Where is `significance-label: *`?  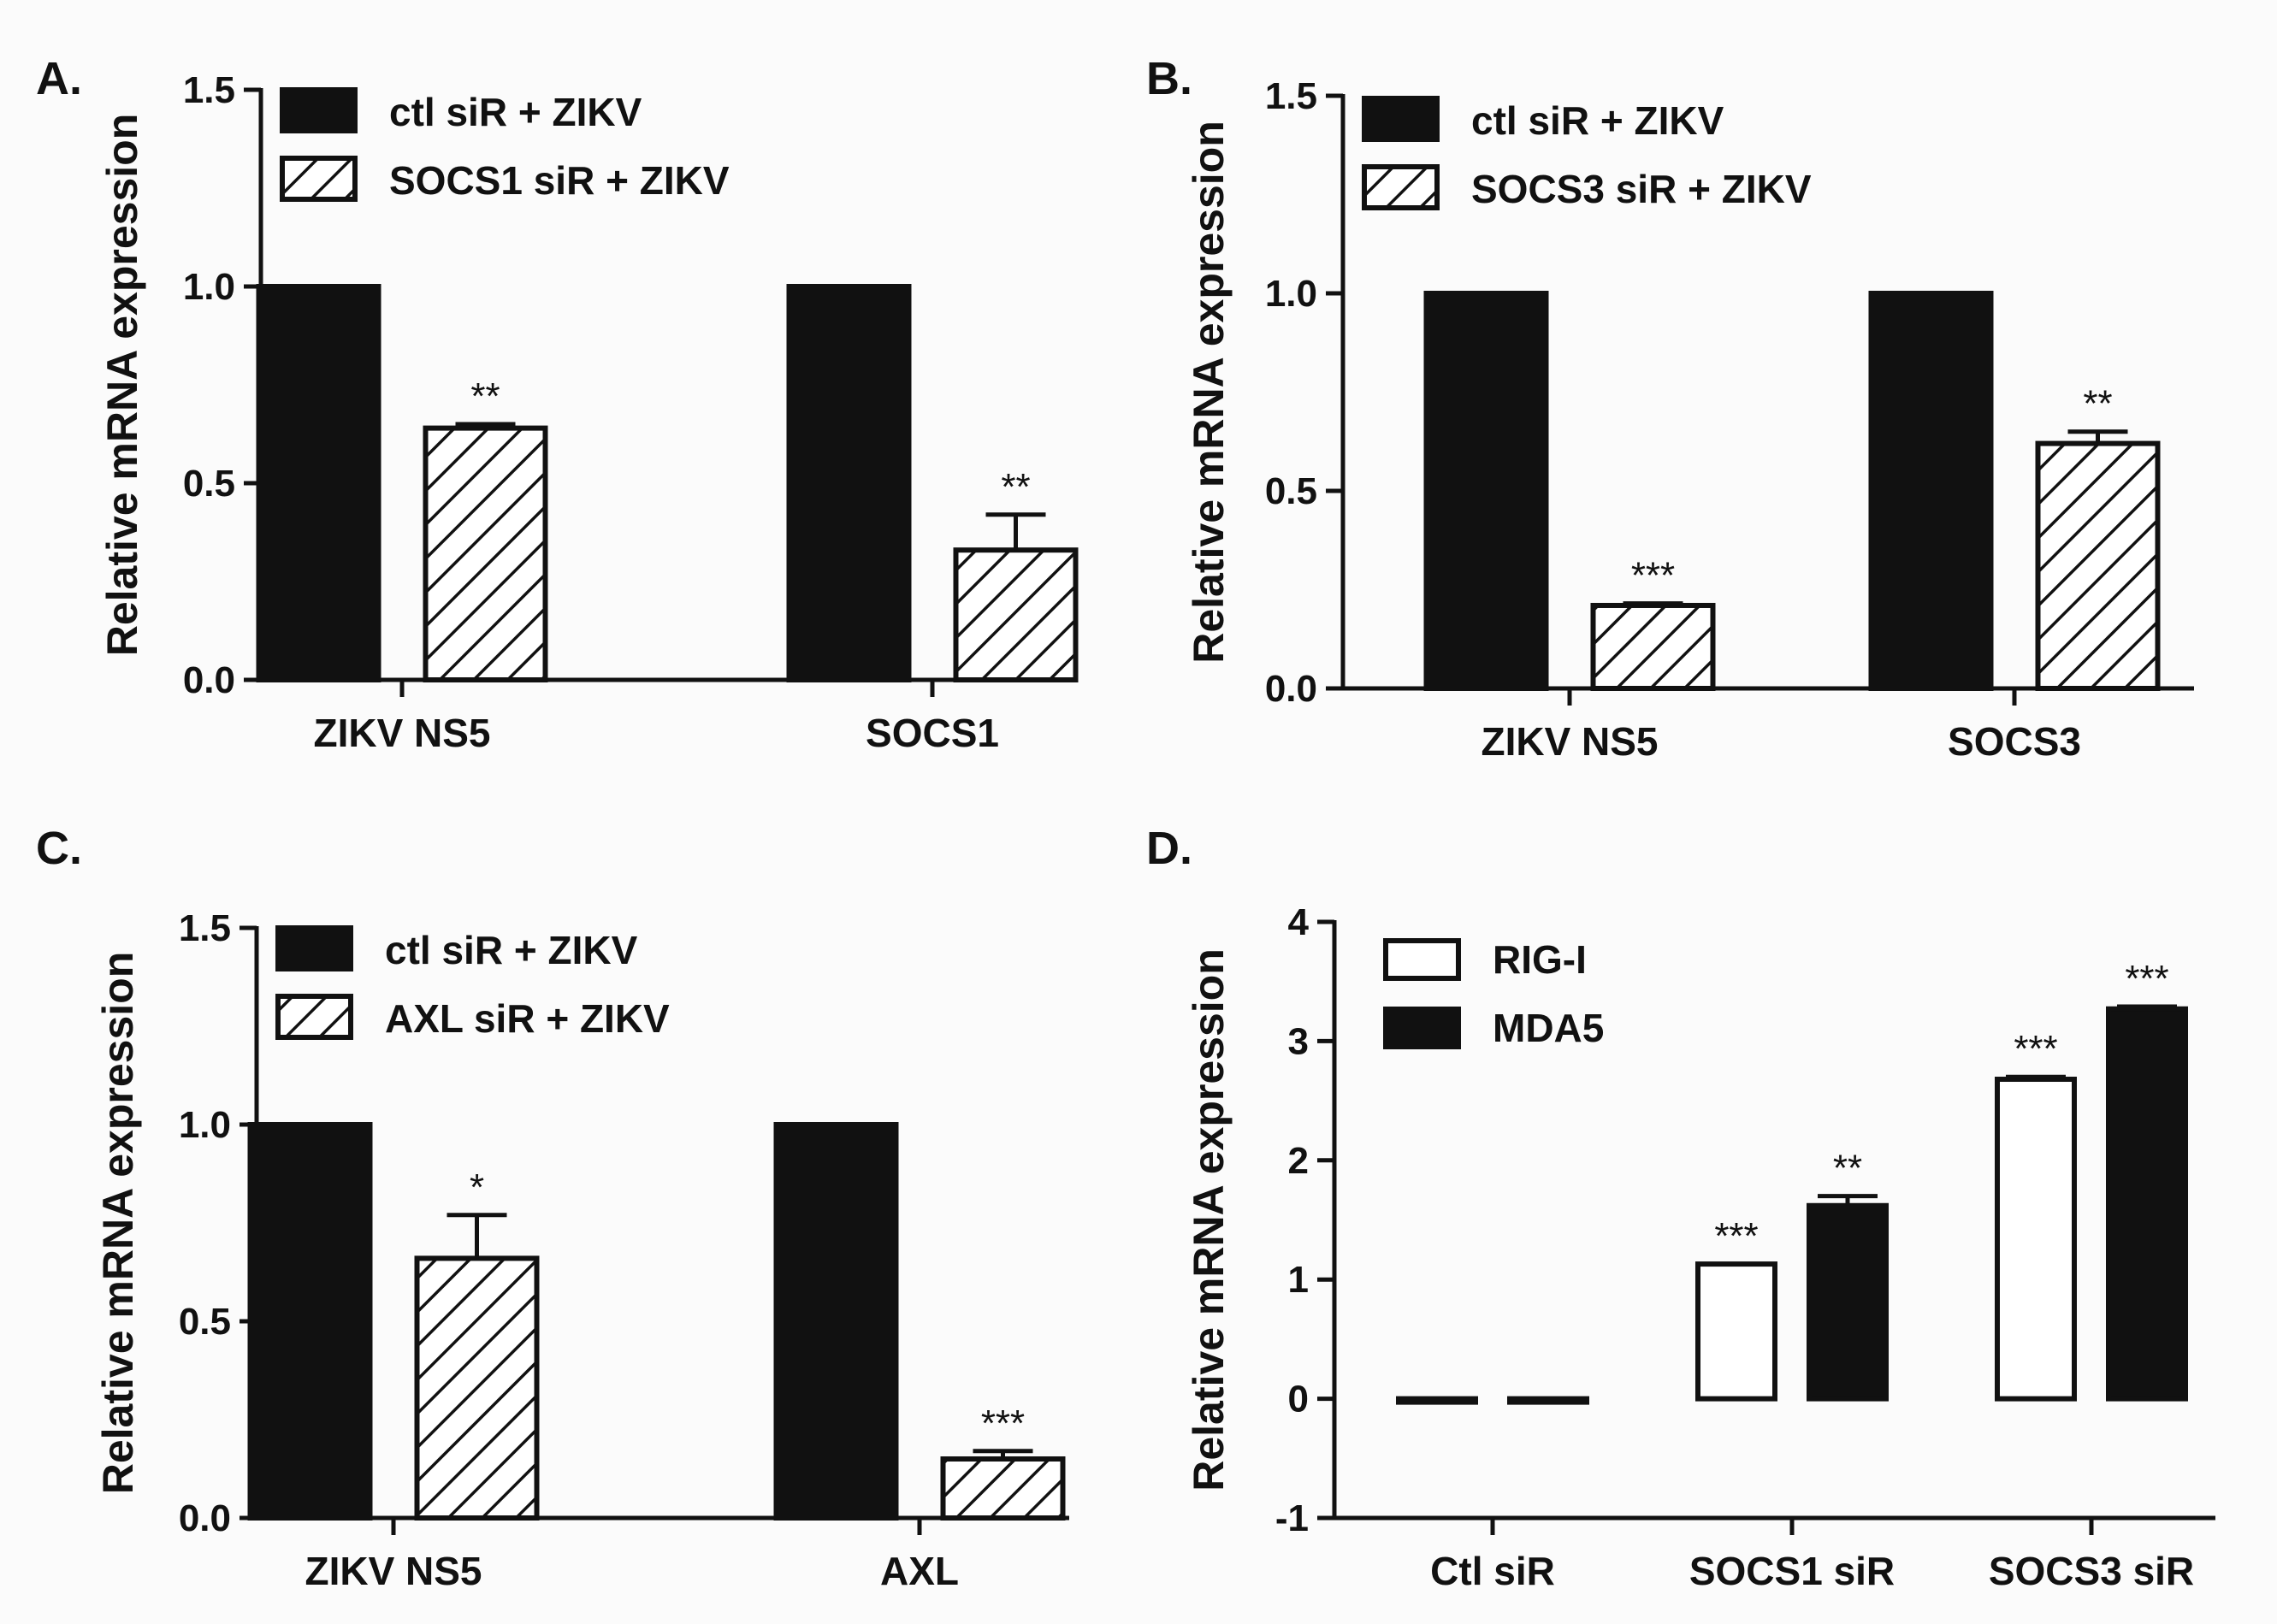
significance-label: * is located at coordinates (477, 1187).